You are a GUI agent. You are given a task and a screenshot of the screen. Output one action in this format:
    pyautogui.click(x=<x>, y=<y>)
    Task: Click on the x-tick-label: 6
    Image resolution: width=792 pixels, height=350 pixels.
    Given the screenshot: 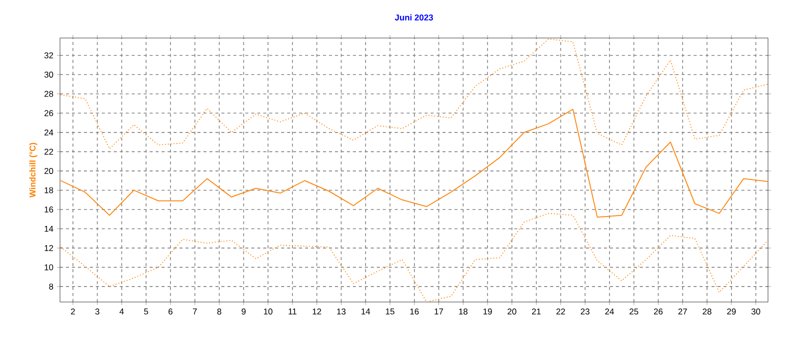 What is the action you would take?
    pyautogui.click(x=170, y=311)
    